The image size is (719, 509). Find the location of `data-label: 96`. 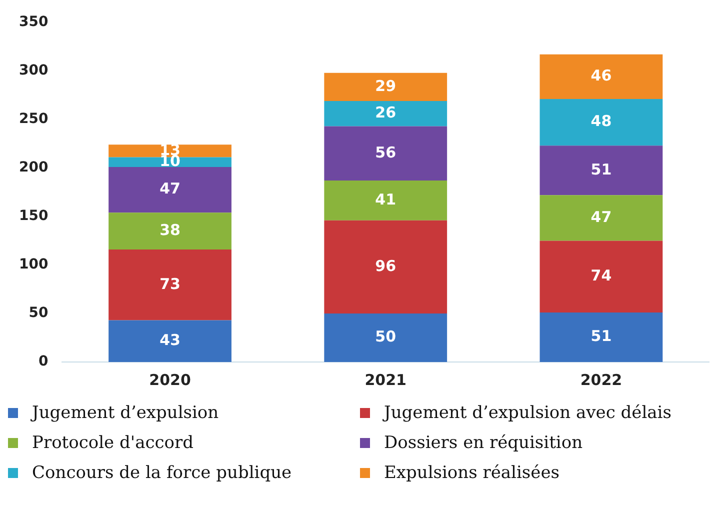

data-label: 96 is located at coordinates (385, 265).